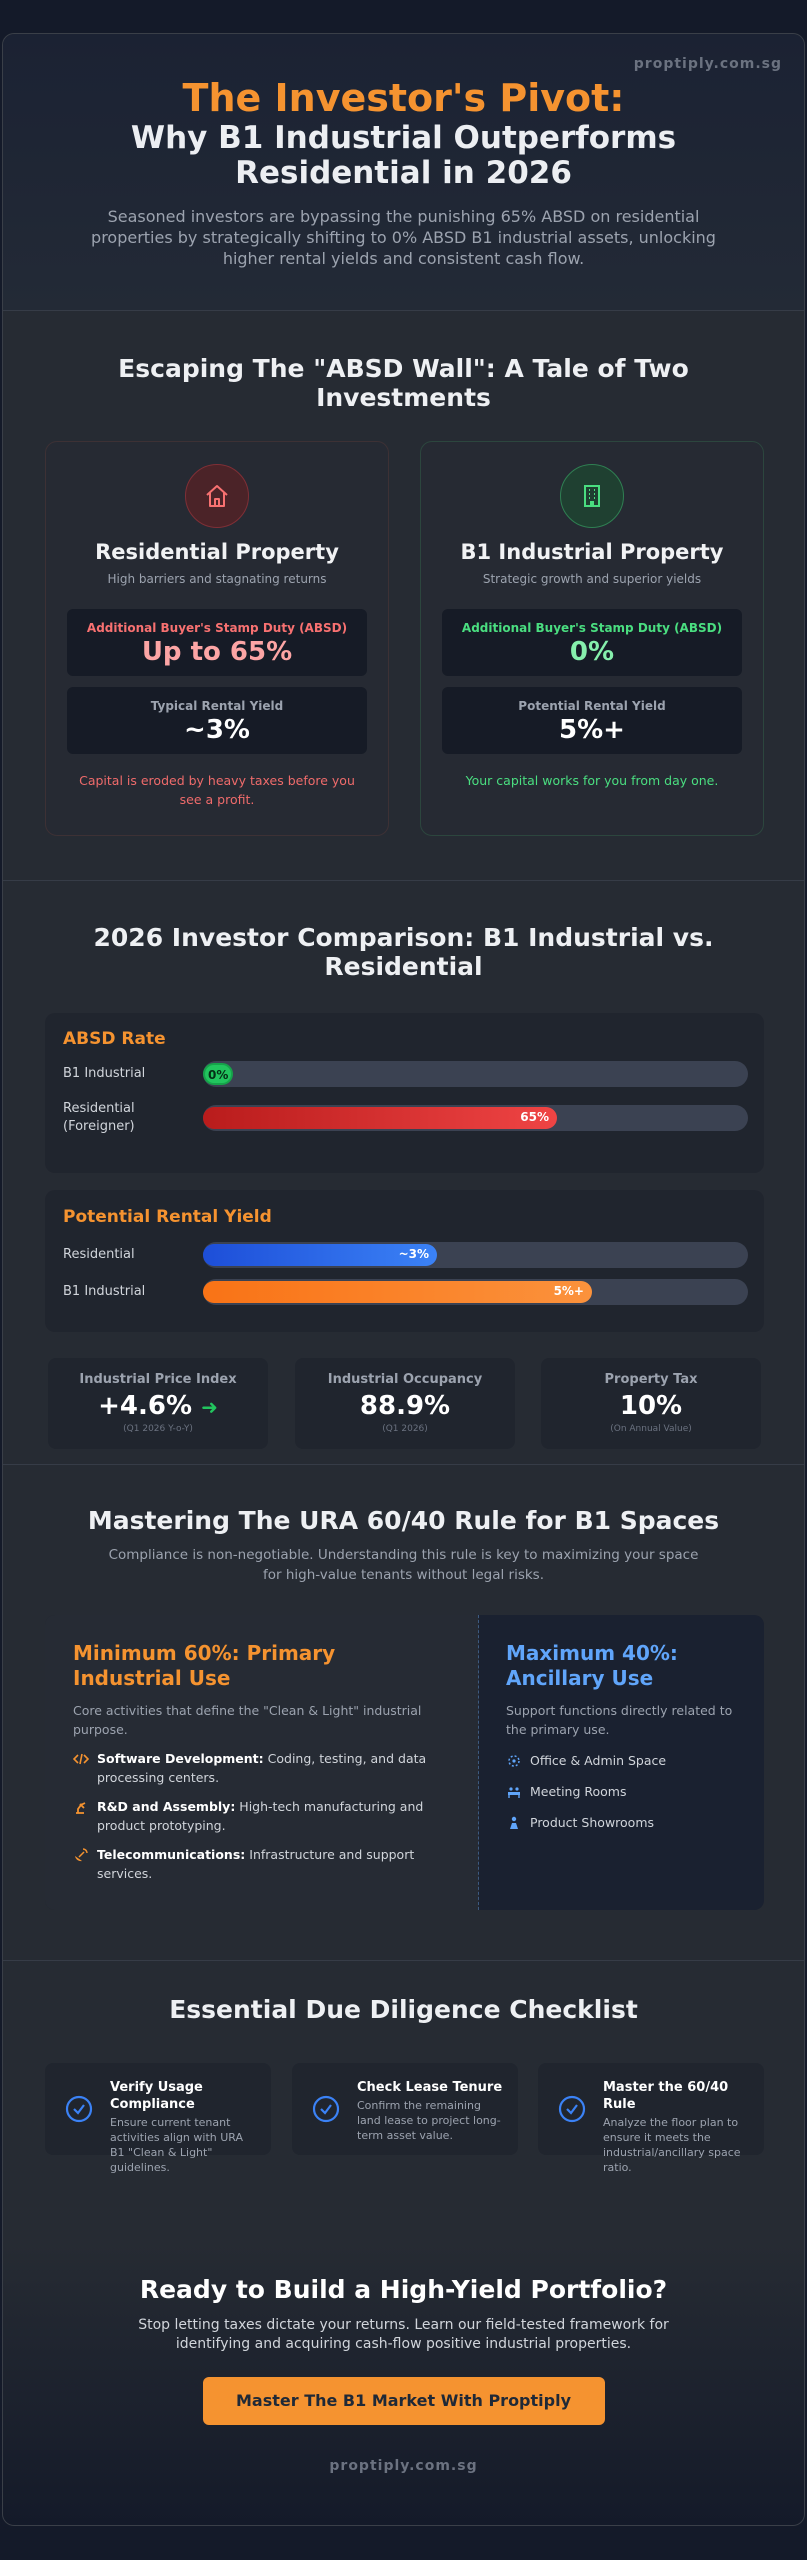 This screenshot has width=807, height=2560. I want to click on stat-value: 0%, so click(592, 652).